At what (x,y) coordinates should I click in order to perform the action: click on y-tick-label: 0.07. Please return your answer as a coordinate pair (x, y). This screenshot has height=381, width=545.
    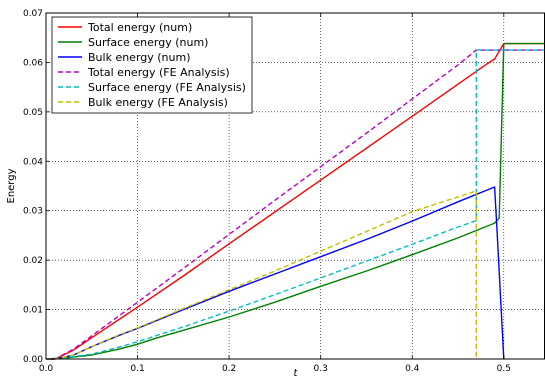
    Looking at the image, I should click on (33, 14).